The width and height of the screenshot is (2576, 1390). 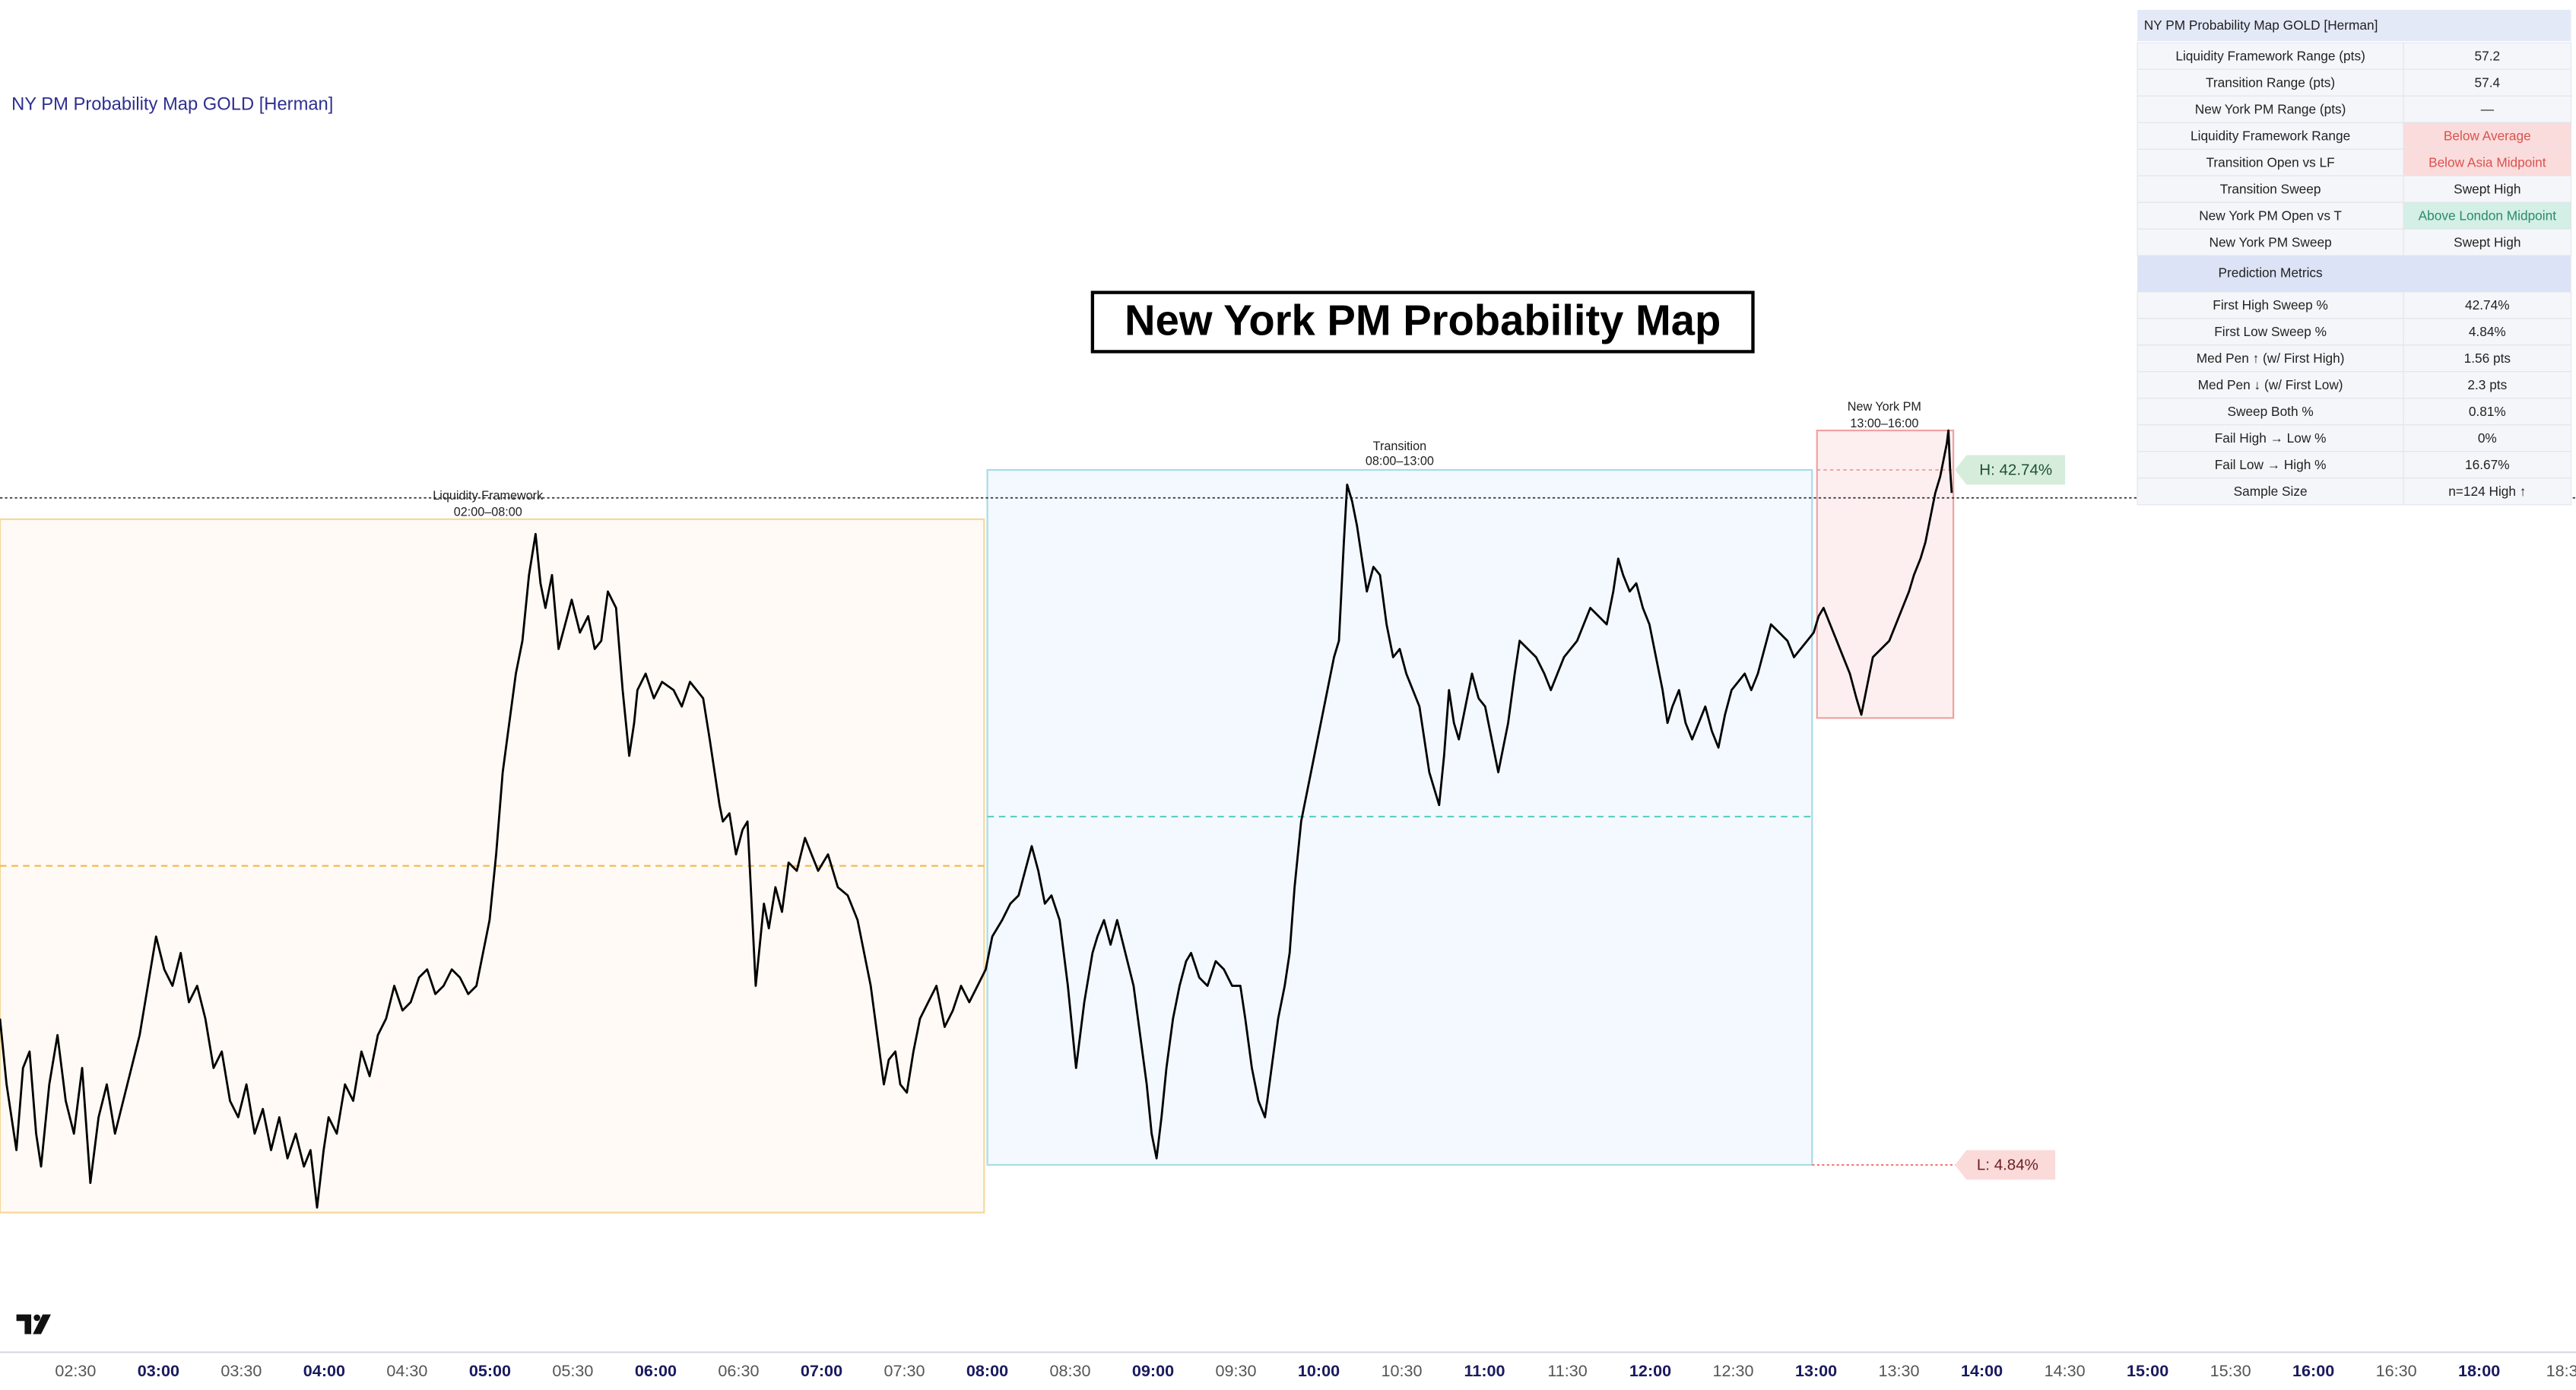 What do you see at coordinates (821, 1370) in the screenshot?
I see `time-label: 07:00` at bounding box center [821, 1370].